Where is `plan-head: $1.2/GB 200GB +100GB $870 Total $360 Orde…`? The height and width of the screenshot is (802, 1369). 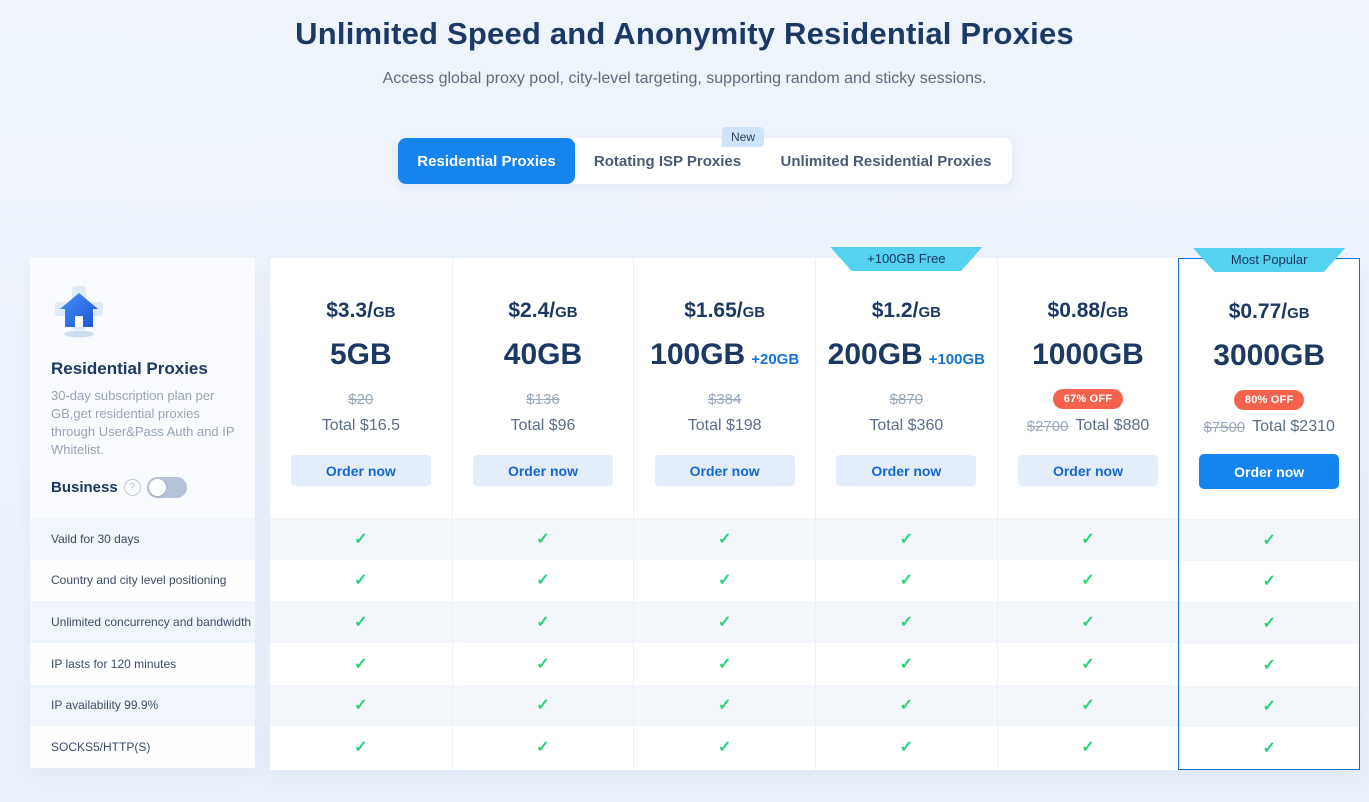 plan-head: $1.2/GB 200GB +100GB $870 Total $360 Orde… is located at coordinates (906, 388).